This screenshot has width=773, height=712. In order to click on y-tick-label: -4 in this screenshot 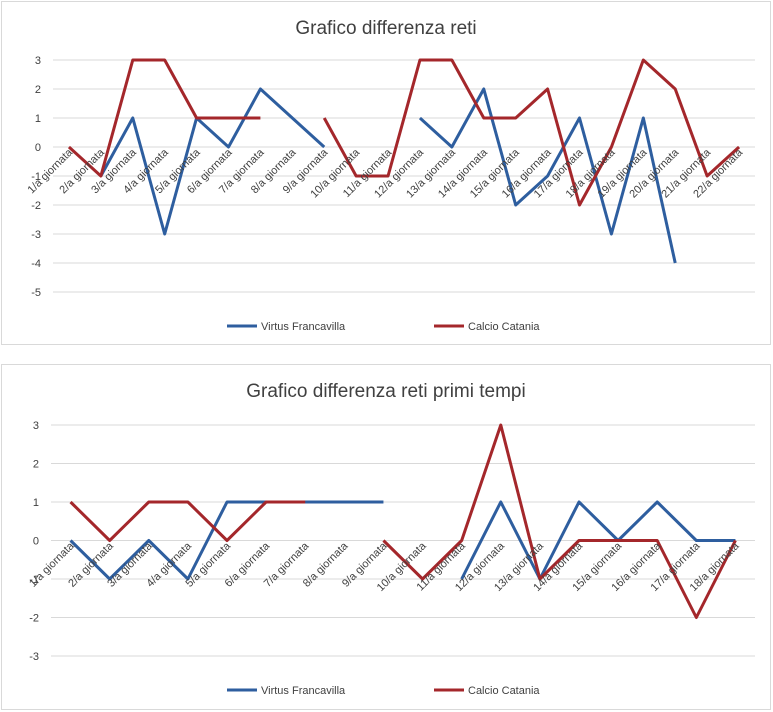, I will do `click(36, 264)`.